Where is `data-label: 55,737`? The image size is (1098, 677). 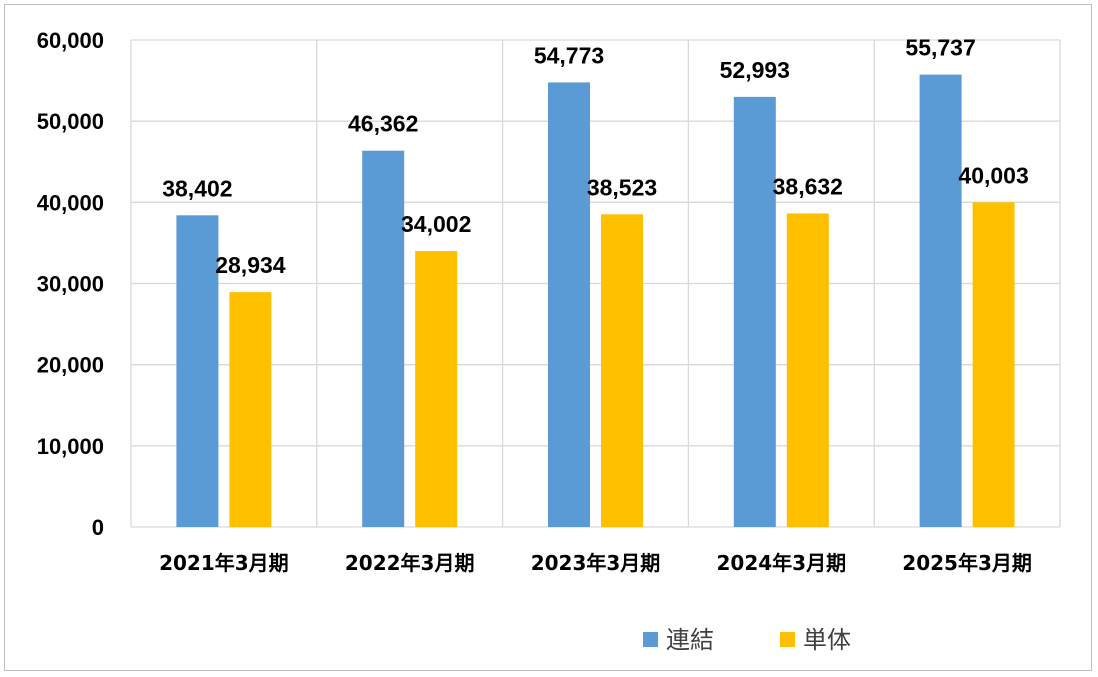
data-label: 55,737 is located at coordinates (940, 48).